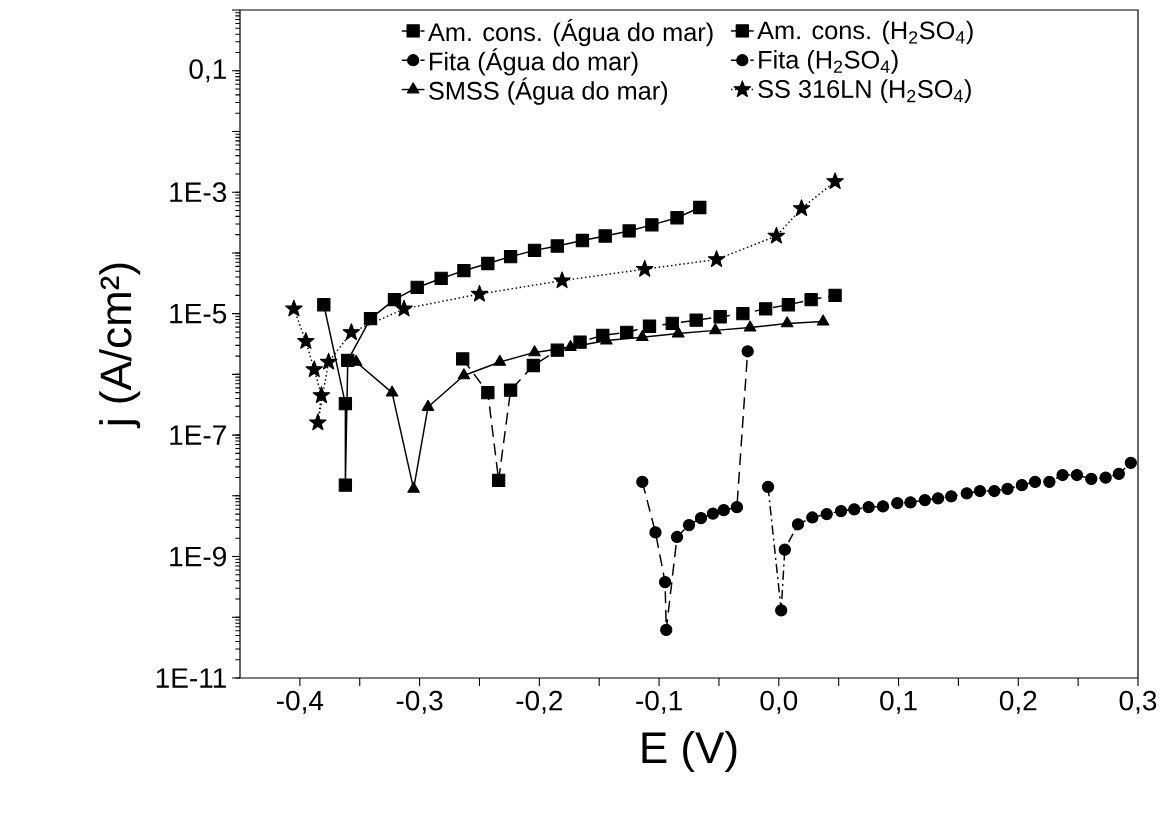 The height and width of the screenshot is (819, 1166). What do you see at coordinates (570, 32) in the screenshot?
I see `legend-label: Am. cons. (Água do mar)` at bounding box center [570, 32].